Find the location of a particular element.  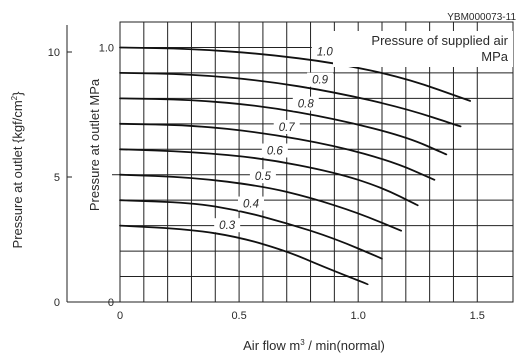

series-labels: 1.0 0.9 0.80.7 0.6 0.5 0.4 0.3 is located at coordinates (276, 138).